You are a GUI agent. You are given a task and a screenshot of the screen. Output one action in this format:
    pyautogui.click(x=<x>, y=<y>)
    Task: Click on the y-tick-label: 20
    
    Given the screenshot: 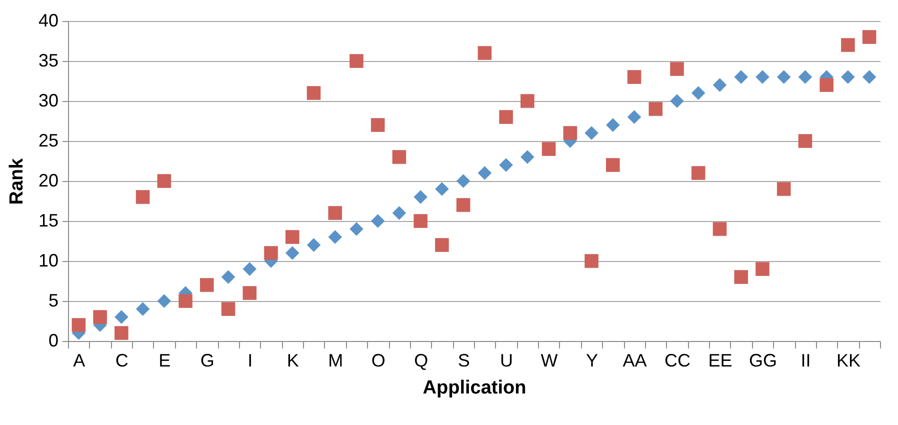 What is the action you would take?
    pyautogui.click(x=48, y=180)
    